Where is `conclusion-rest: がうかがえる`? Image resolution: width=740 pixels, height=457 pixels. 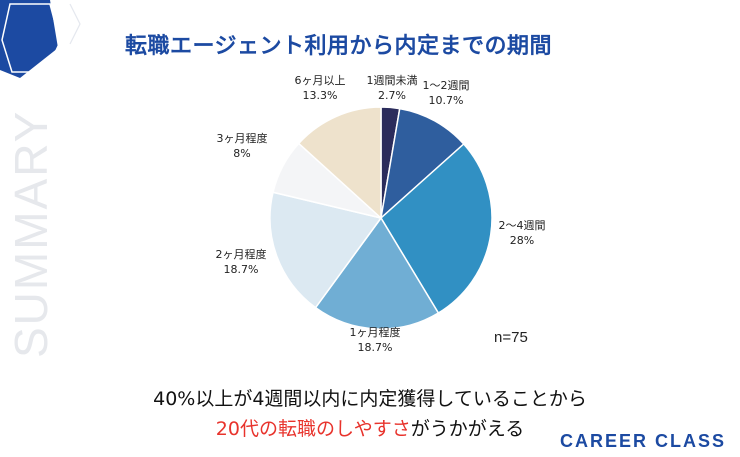
conclusion-rest: がうかがえる is located at coordinates (467, 429).